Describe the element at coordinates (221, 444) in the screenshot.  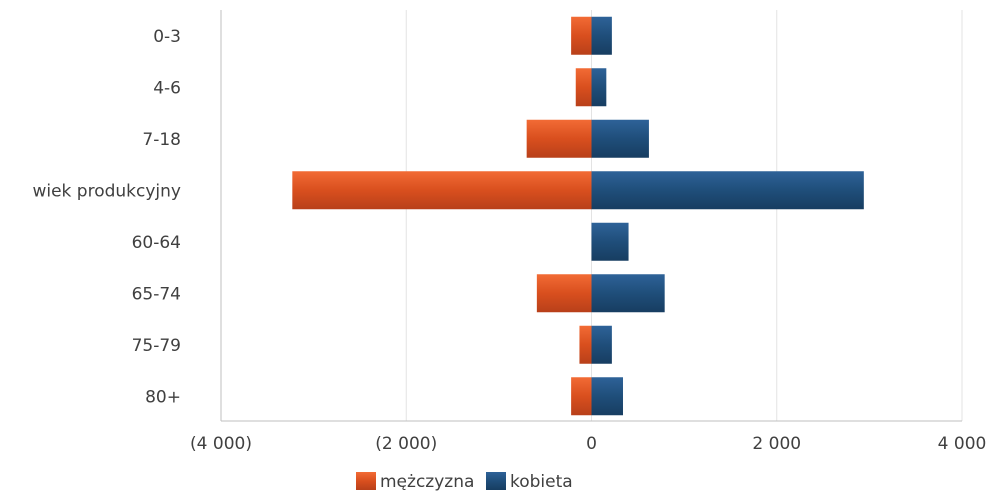
I see `x-tick-label: (4 000)` at that location.